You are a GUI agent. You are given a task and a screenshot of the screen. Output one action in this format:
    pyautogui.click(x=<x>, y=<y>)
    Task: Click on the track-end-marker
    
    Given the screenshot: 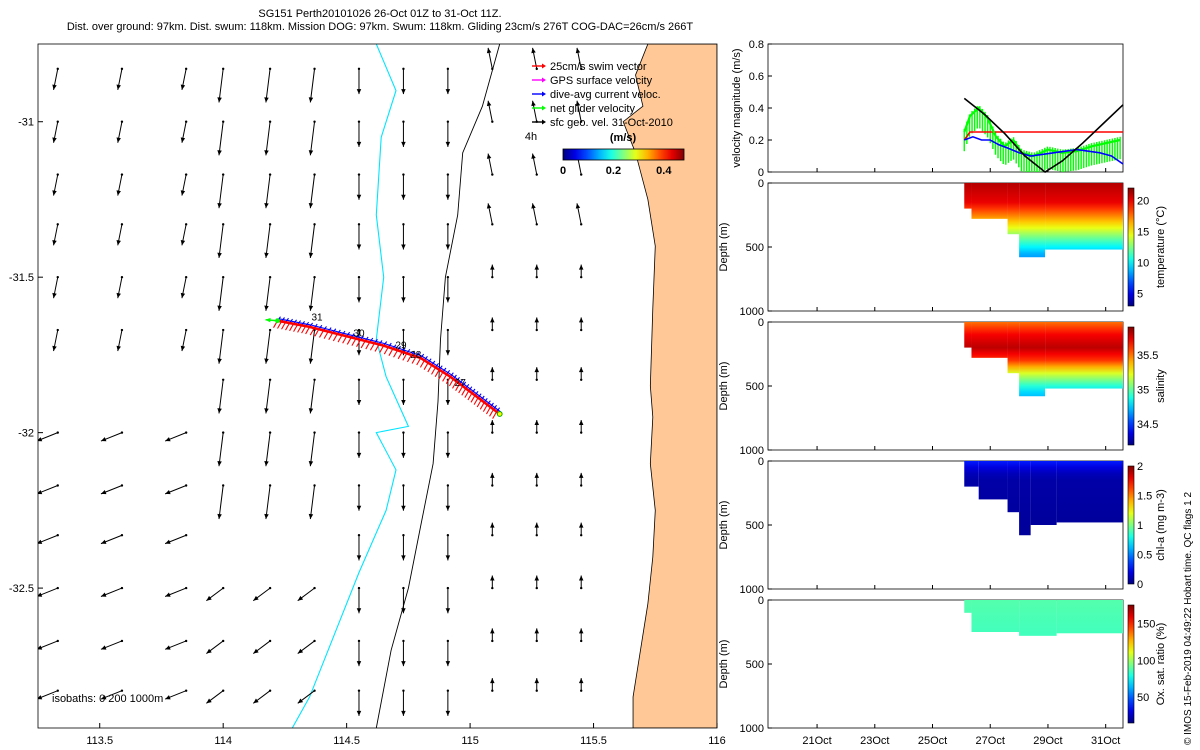 What is the action you would take?
    pyautogui.click(x=499, y=414)
    